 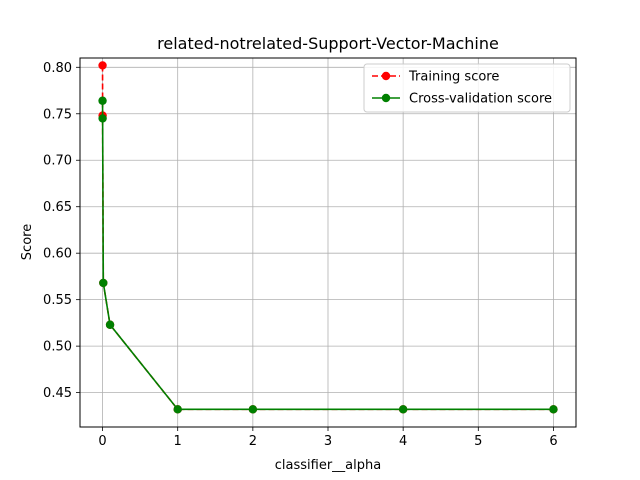 I want to click on y-tick-label: 0.75, so click(x=57, y=114).